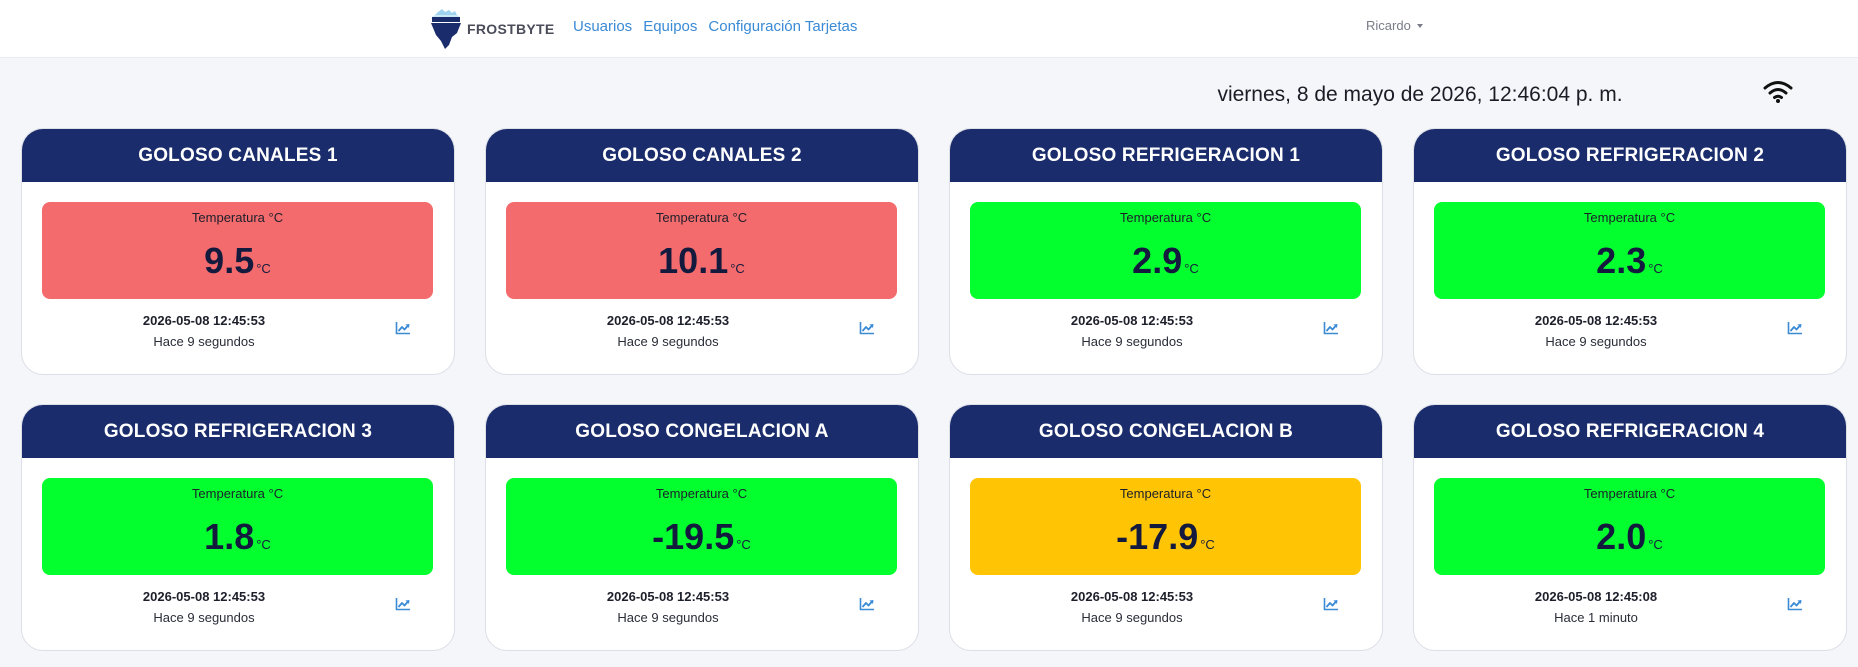  I want to click on temperature-value: 9.5, so click(229, 260).